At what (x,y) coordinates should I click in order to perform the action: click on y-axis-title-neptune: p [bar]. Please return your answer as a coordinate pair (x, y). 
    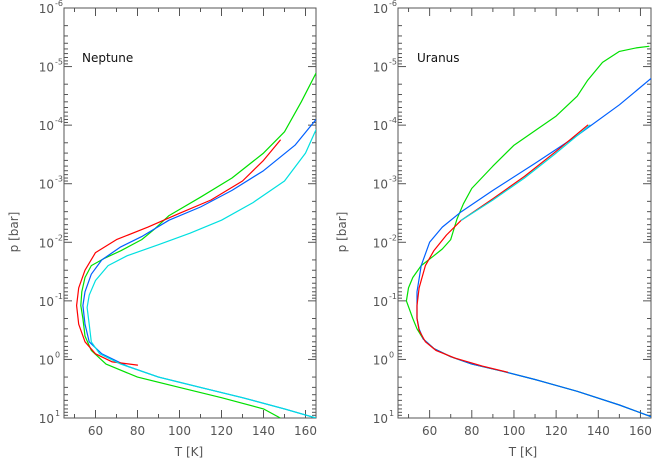
    Looking at the image, I should click on (14, 232).